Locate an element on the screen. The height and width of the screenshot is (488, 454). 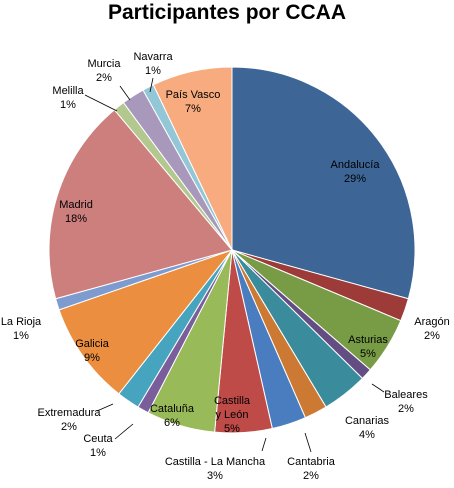
chart-title: Participantes por CCAA is located at coordinates (227, 12).